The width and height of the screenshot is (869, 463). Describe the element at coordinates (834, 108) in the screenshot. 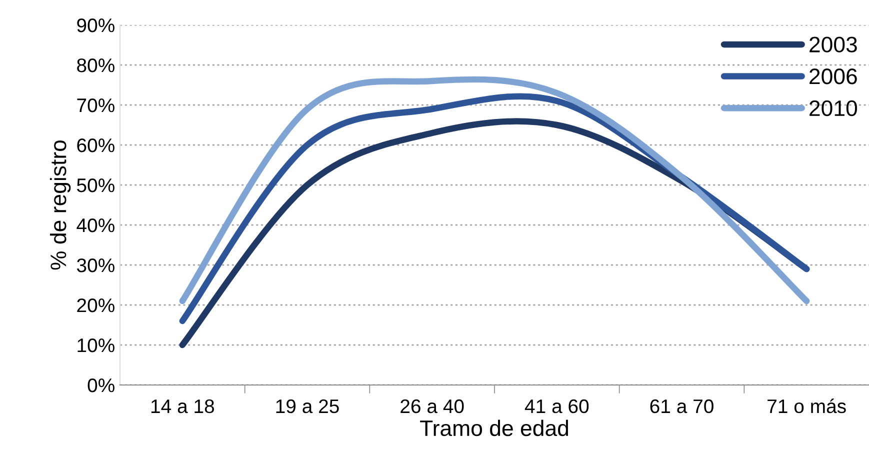

I see `legend-label: 2010` at that location.